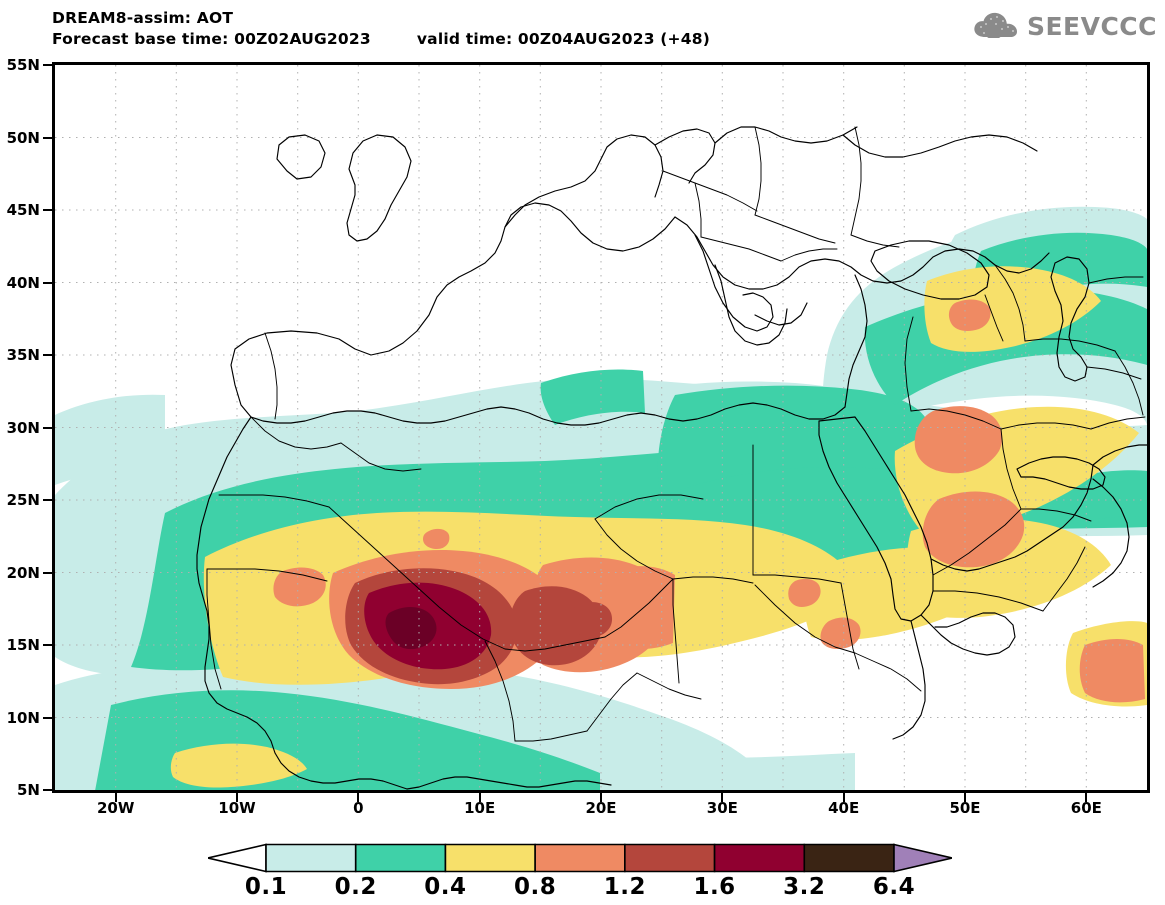  What do you see at coordinates (922, 858) in the screenshot?
I see `colorbar-over-arrow` at bounding box center [922, 858].